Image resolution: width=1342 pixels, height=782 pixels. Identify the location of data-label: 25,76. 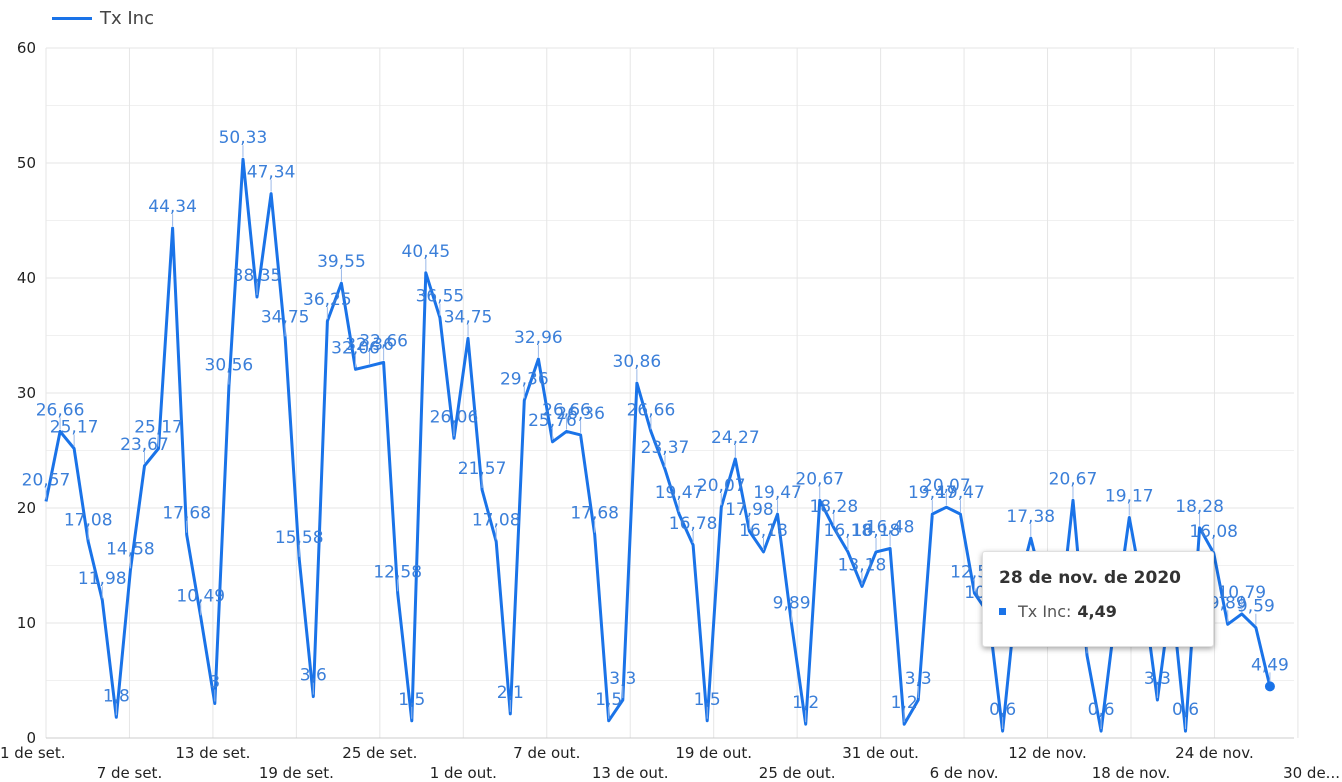
(552, 421).